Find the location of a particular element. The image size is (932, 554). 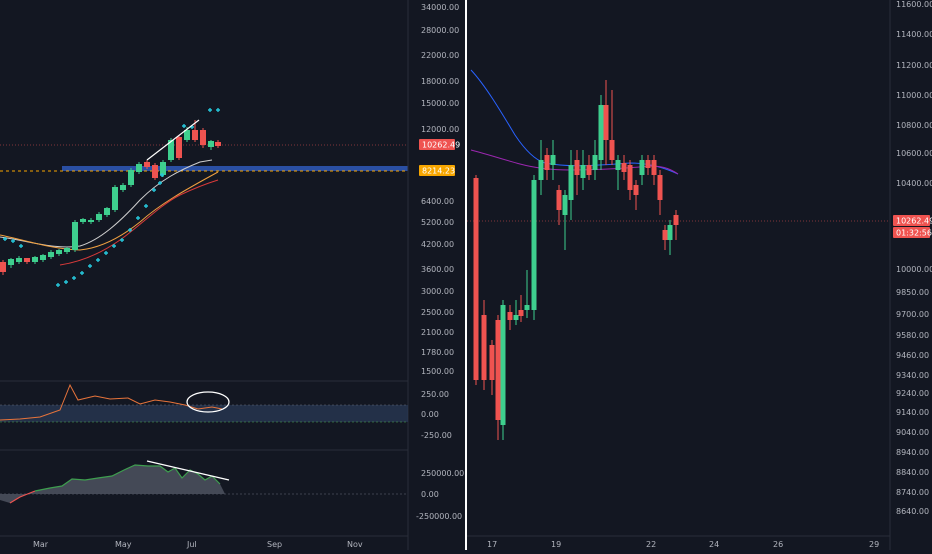

left-candles is located at coordinates (110, 197).